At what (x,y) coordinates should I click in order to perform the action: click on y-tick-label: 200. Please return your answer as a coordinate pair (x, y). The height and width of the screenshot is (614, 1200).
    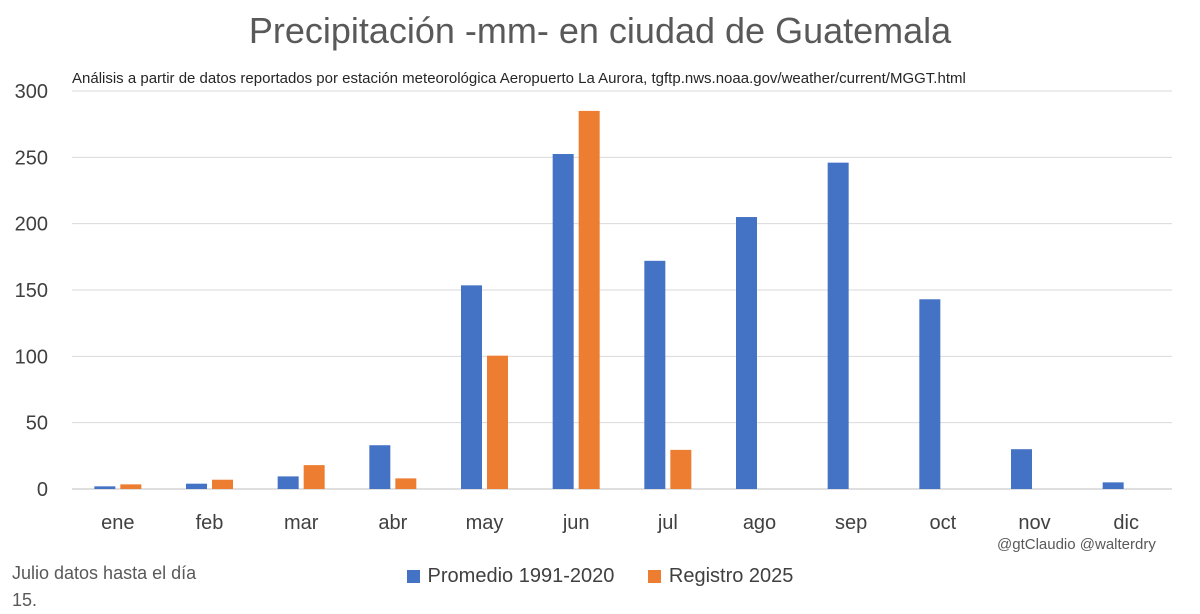
    Looking at the image, I should click on (31, 225).